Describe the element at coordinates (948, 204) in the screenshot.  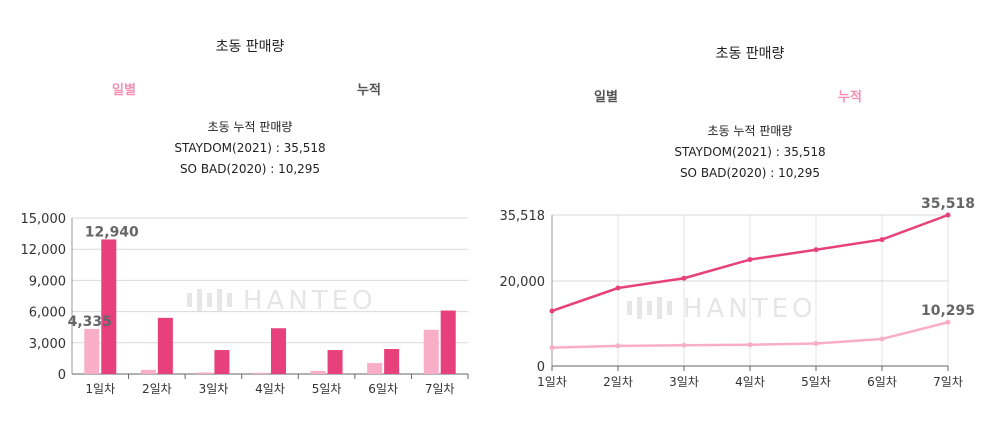
I see `data-label: 35,518` at that location.